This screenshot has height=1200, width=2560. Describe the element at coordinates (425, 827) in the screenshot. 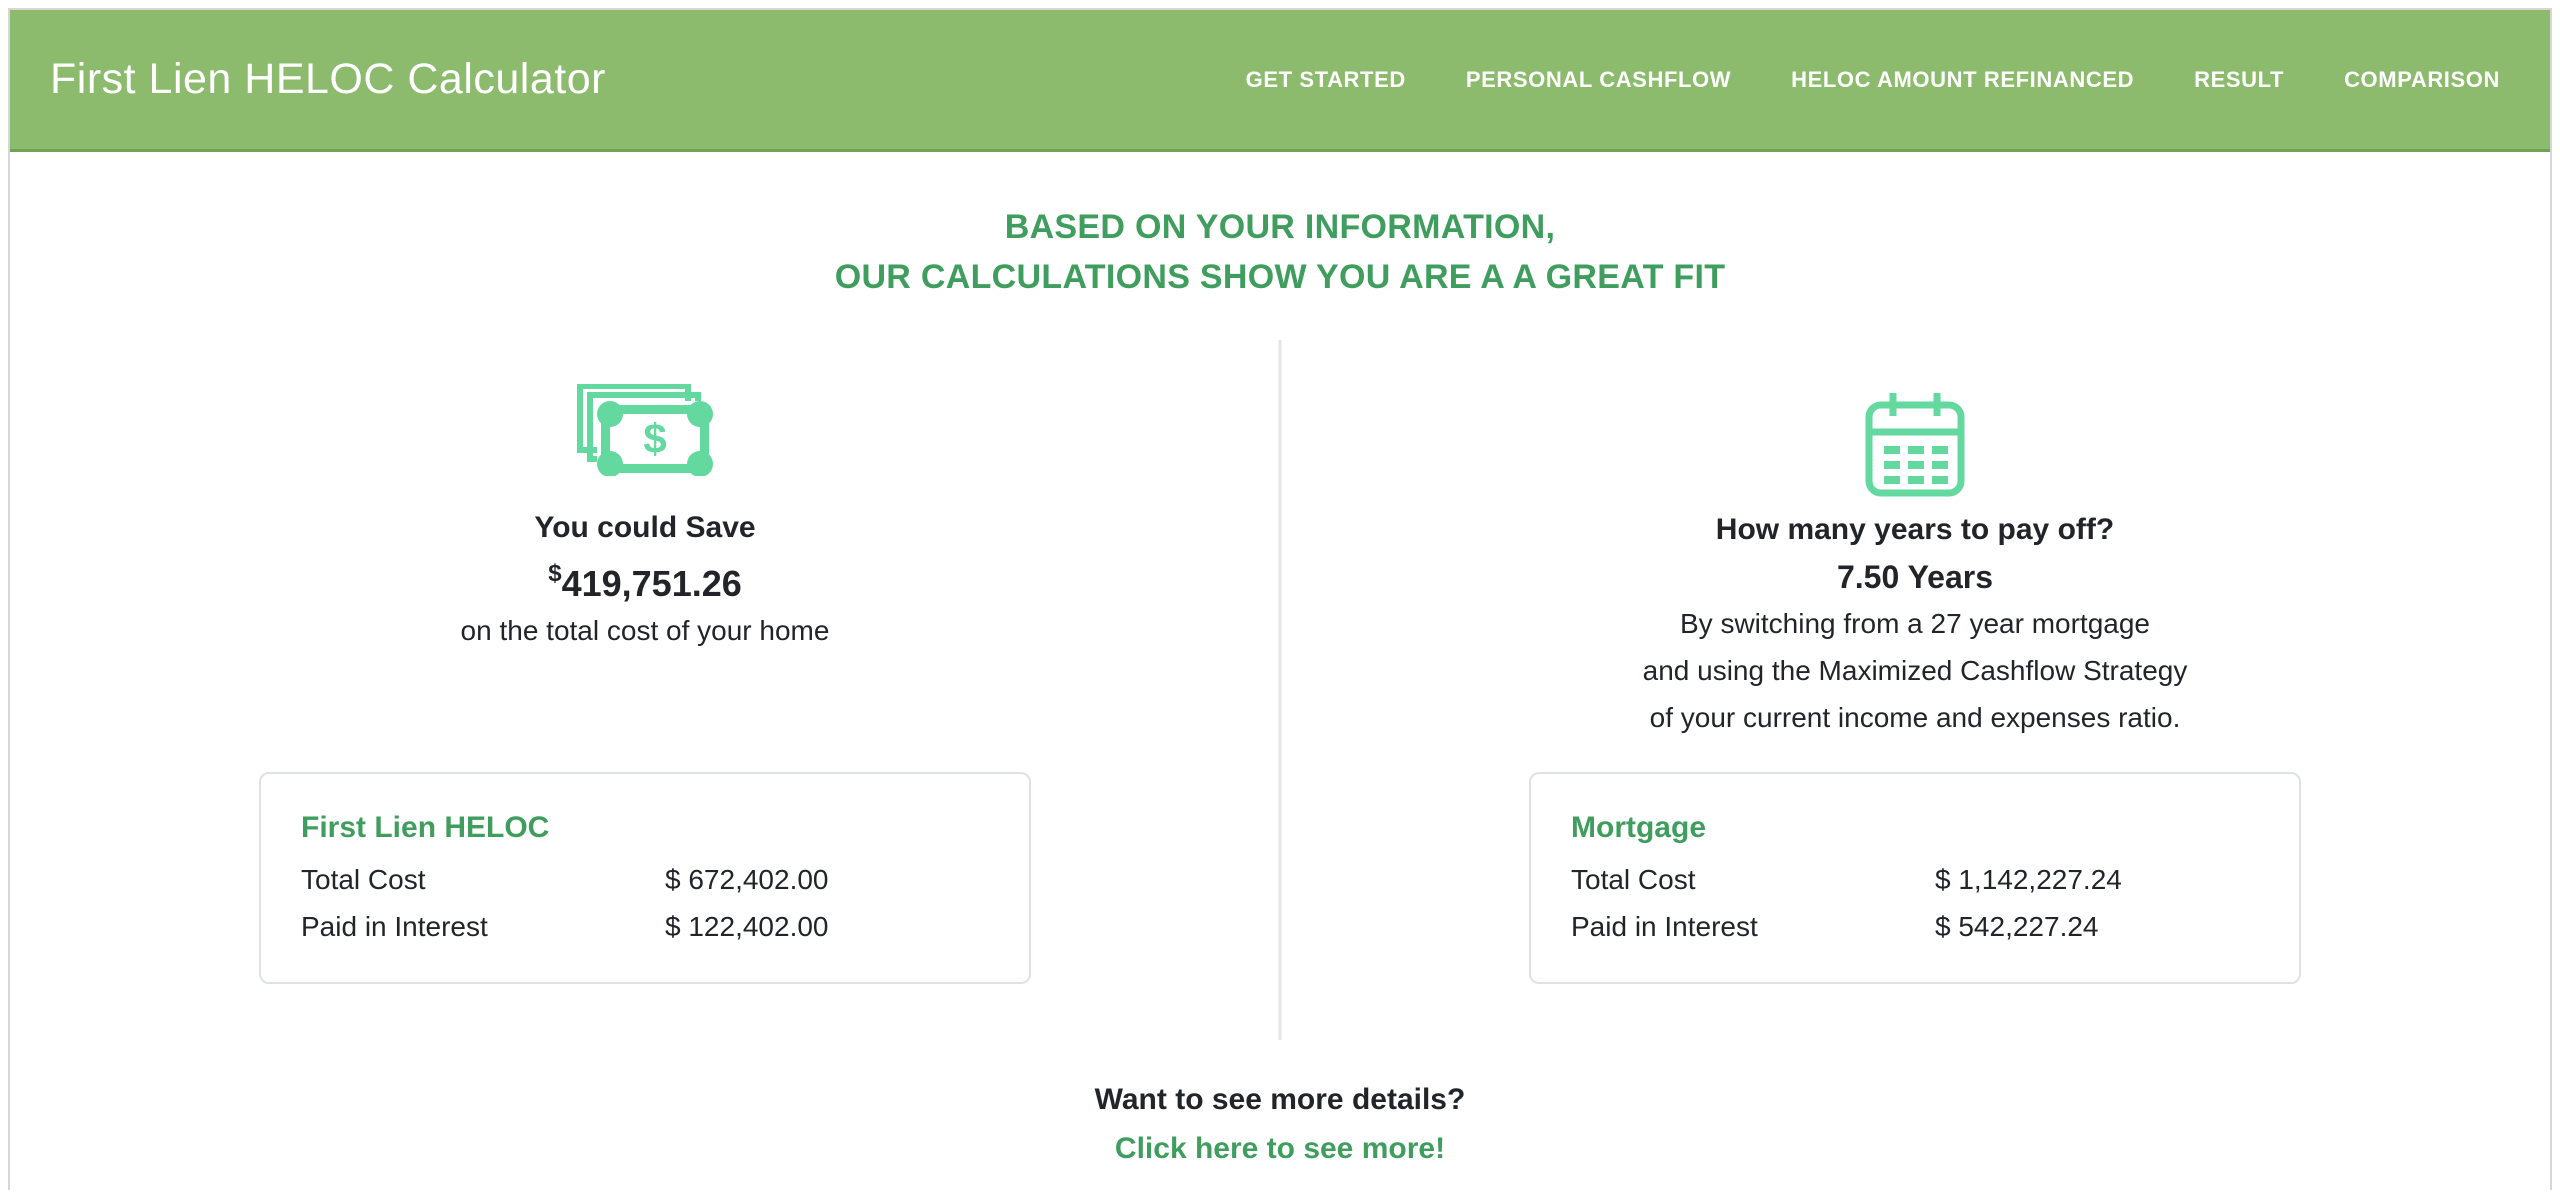

I see `heloc-card-title: First Lien HELOC` at that location.